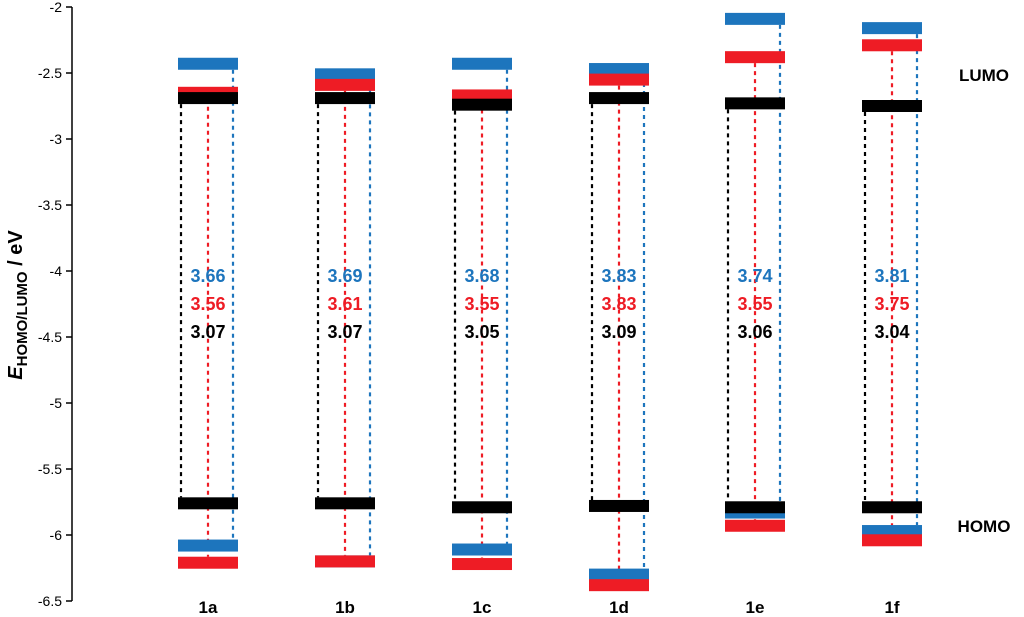 Image resolution: width=1024 pixels, height=617 pixels. I want to click on homo-annotation: HOMO, so click(984, 526).